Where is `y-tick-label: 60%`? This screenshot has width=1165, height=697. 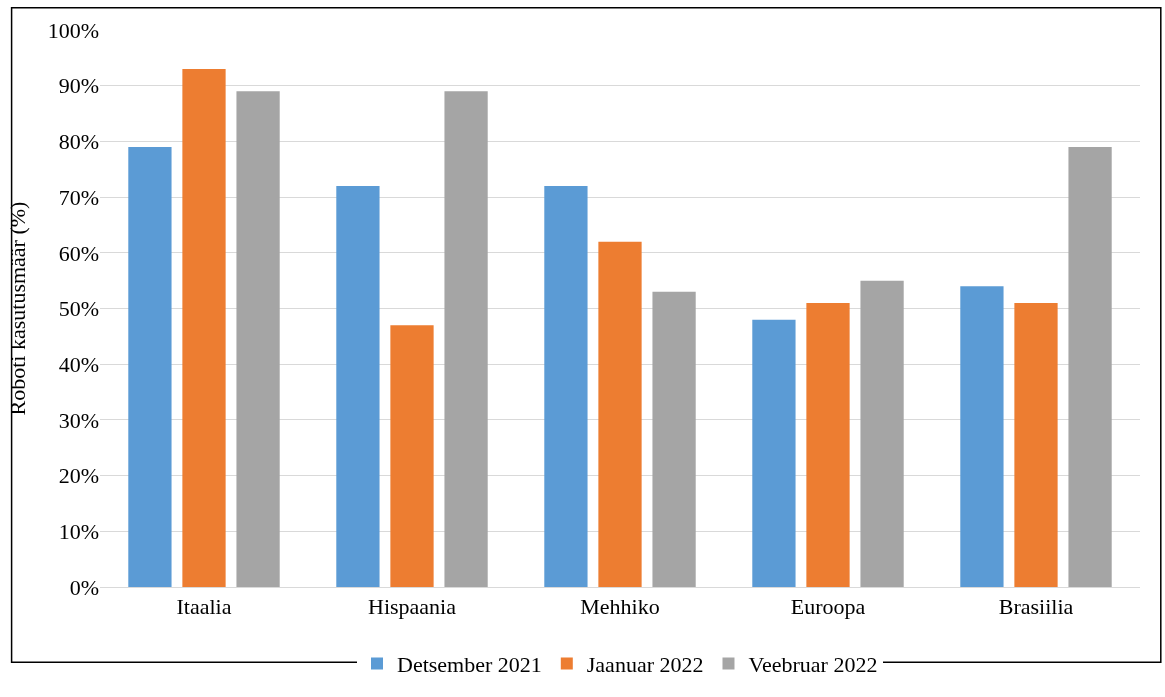
y-tick-label: 60% is located at coordinates (78, 253).